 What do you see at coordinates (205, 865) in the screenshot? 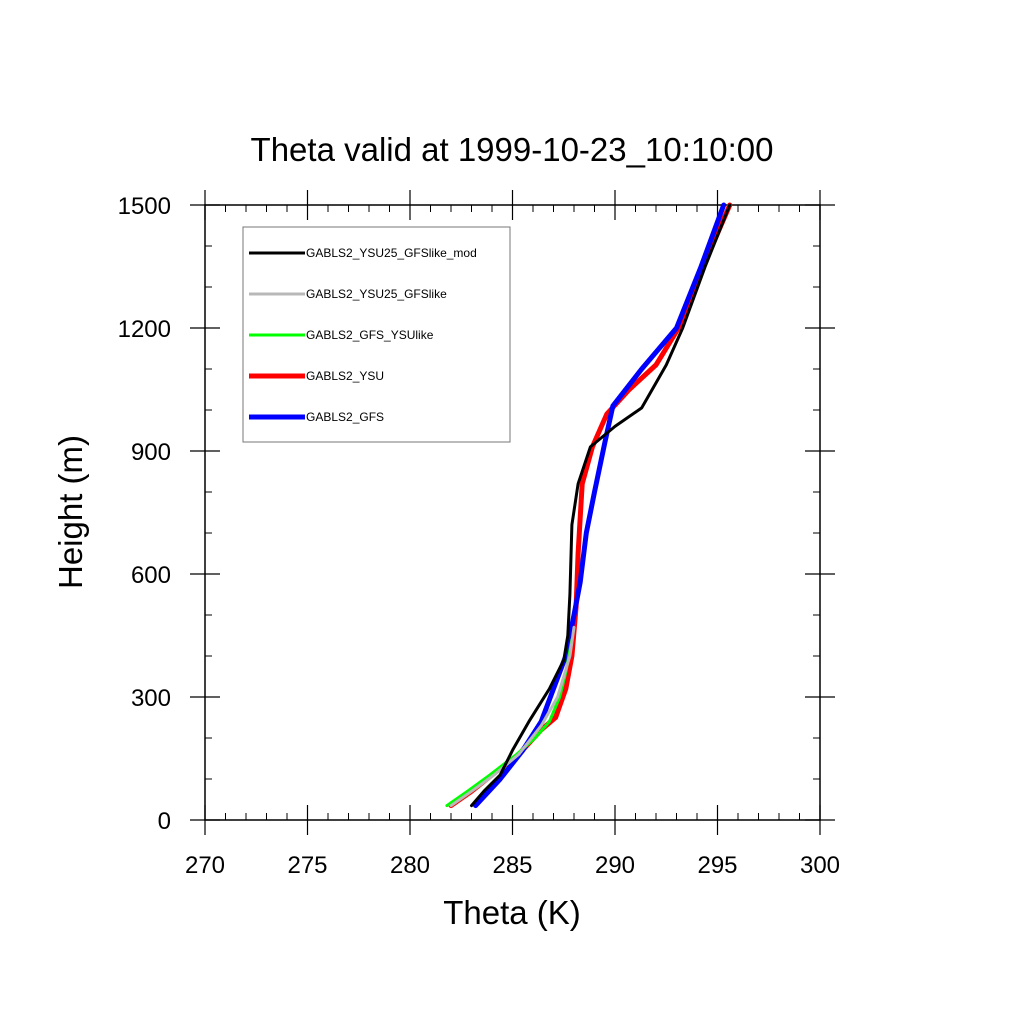
I see `x-tick-label: 270` at bounding box center [205, 865].